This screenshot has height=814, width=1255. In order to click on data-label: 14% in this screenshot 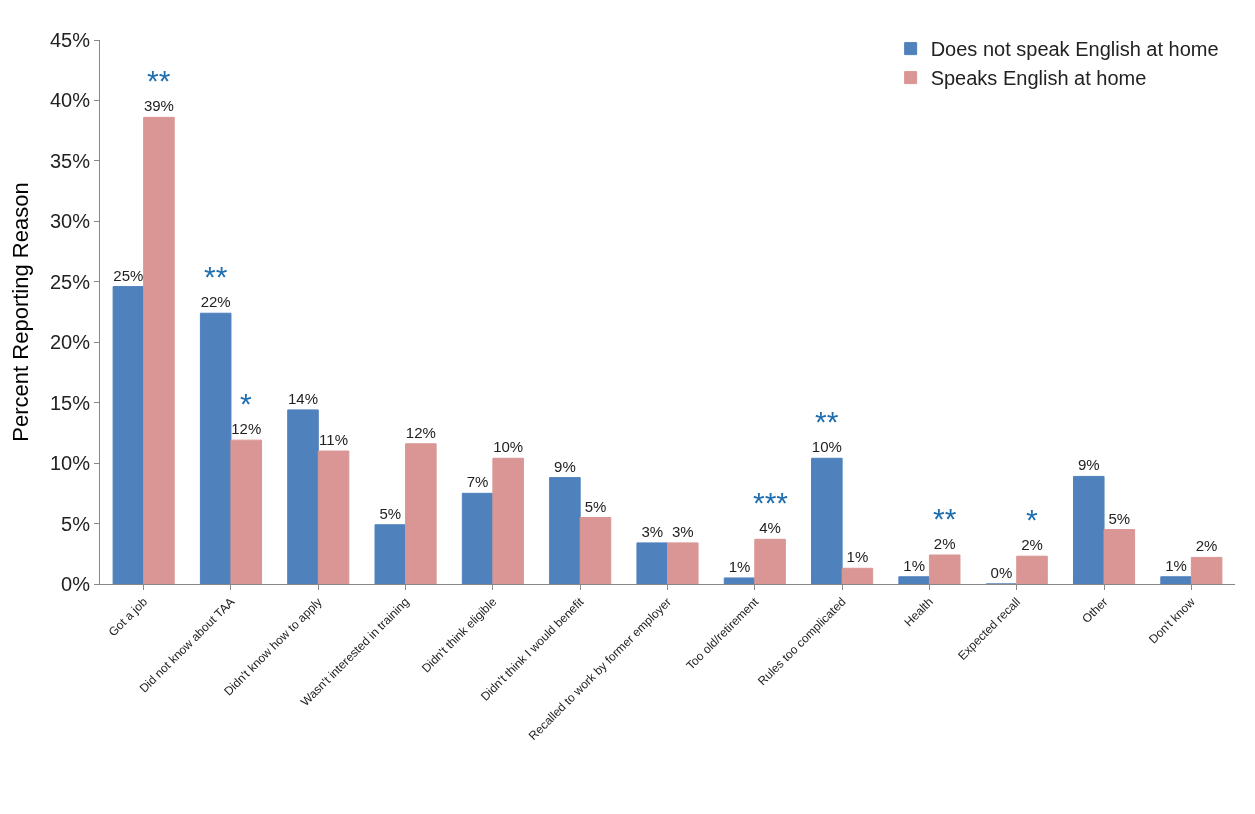, I will do `click(303, 398)`.